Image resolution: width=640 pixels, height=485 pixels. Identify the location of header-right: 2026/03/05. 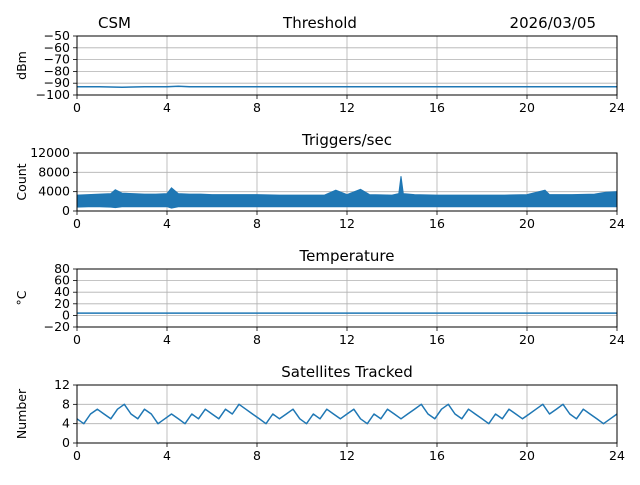
(553, 23).